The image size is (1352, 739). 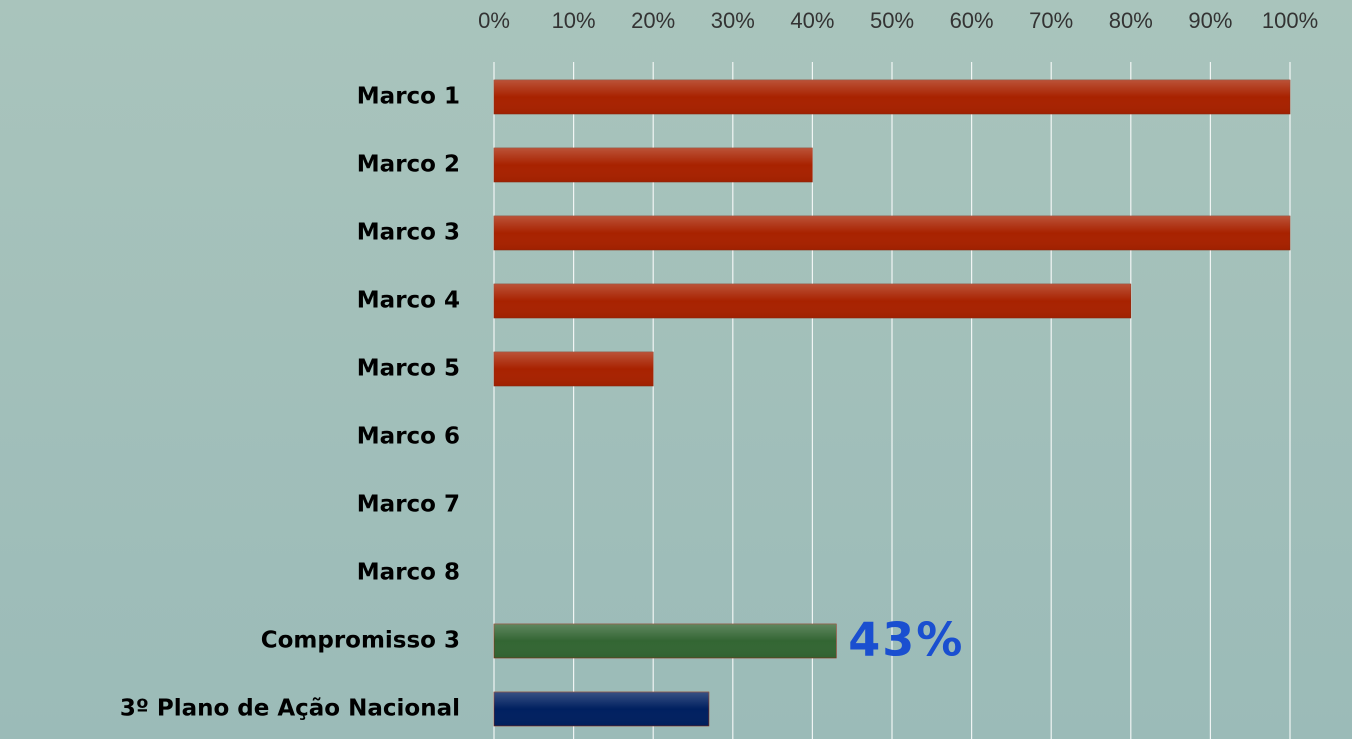 What do you see at coordinates (408, 437) in the screenshot?
I see `y-tick-label: Marco 6` at bounding box center [408, 437].